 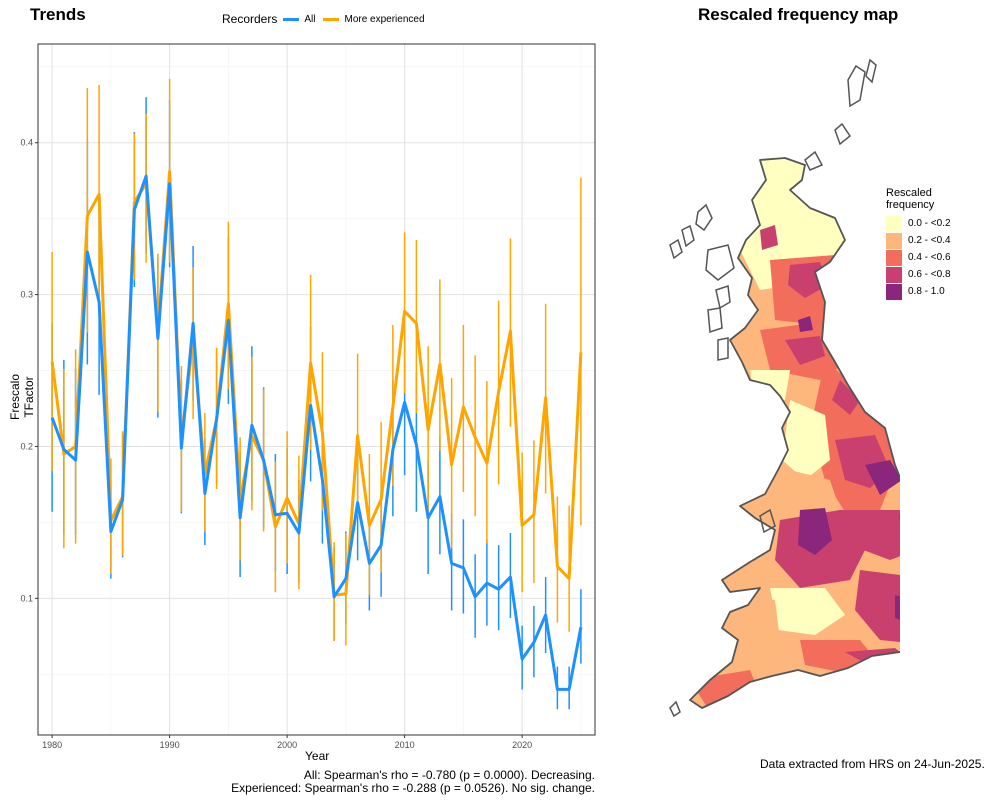 What do you see at coordinates (287, 745) in the screenshot?
I see `x-tick-label: 2000` at bounding box center [287, 745].